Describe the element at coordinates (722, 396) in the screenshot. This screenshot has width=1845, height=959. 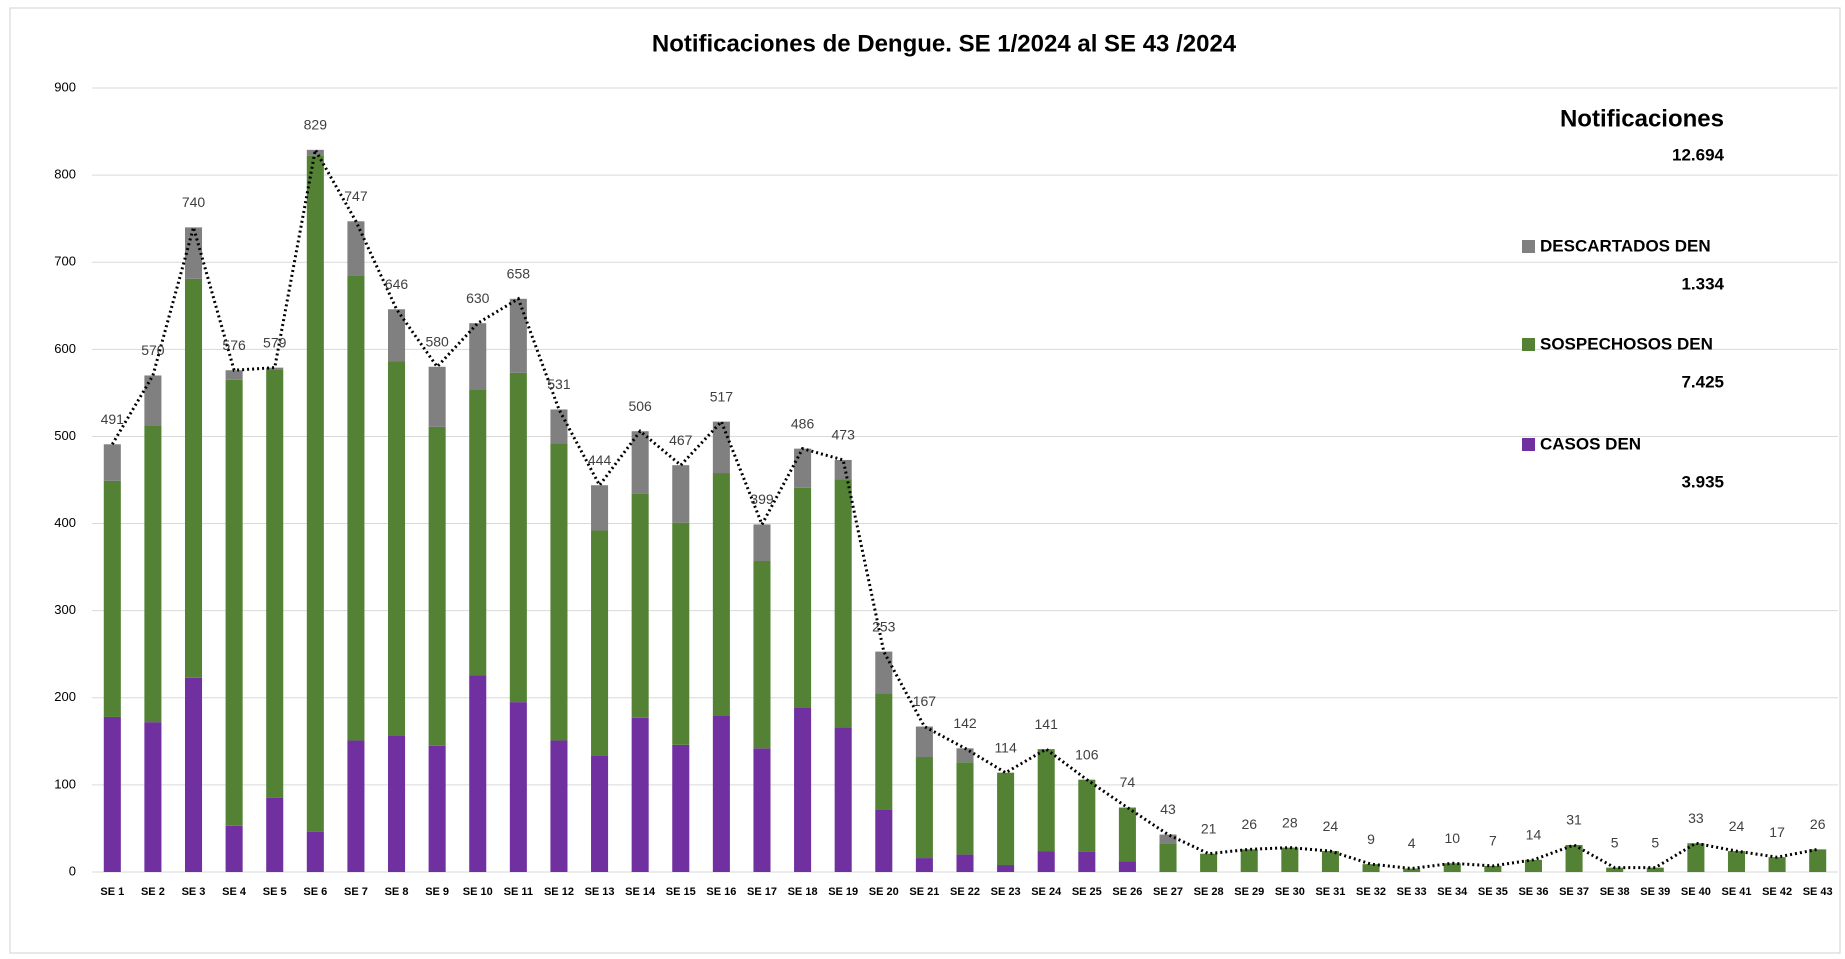
I see `total-label: 517` at that location.